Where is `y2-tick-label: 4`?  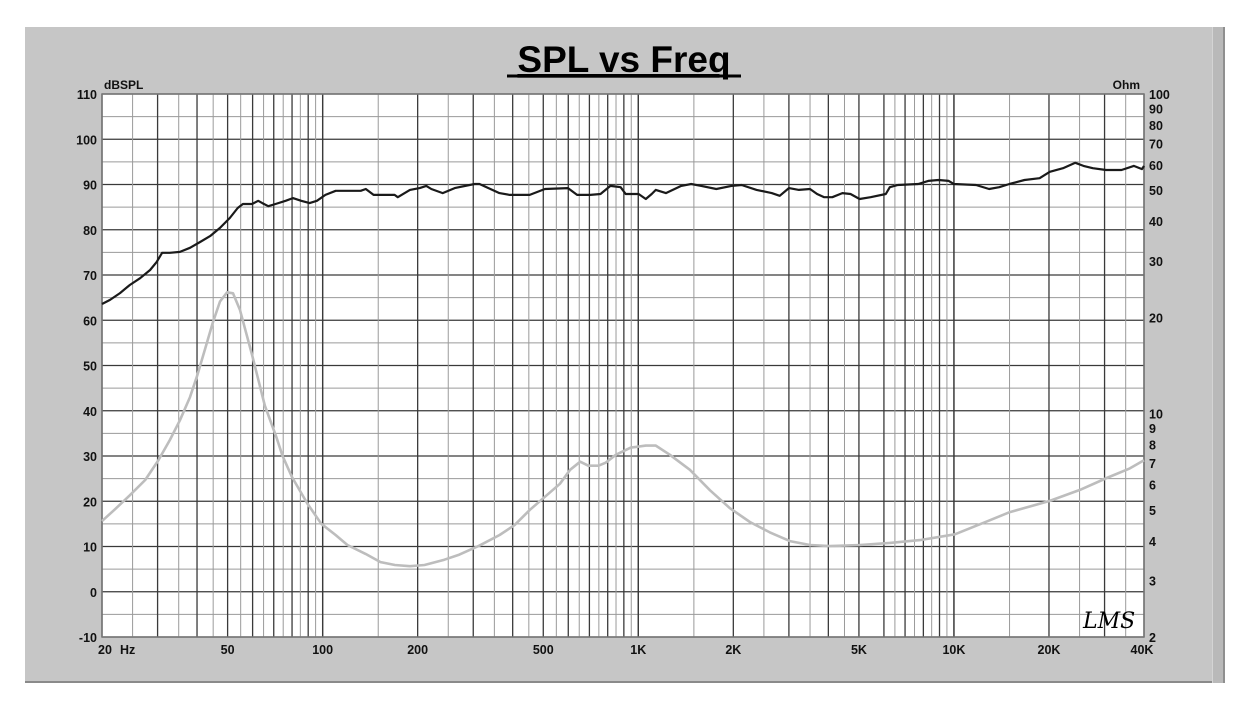
y2-tick-label: 4 is located at coordinates (1152, 542).